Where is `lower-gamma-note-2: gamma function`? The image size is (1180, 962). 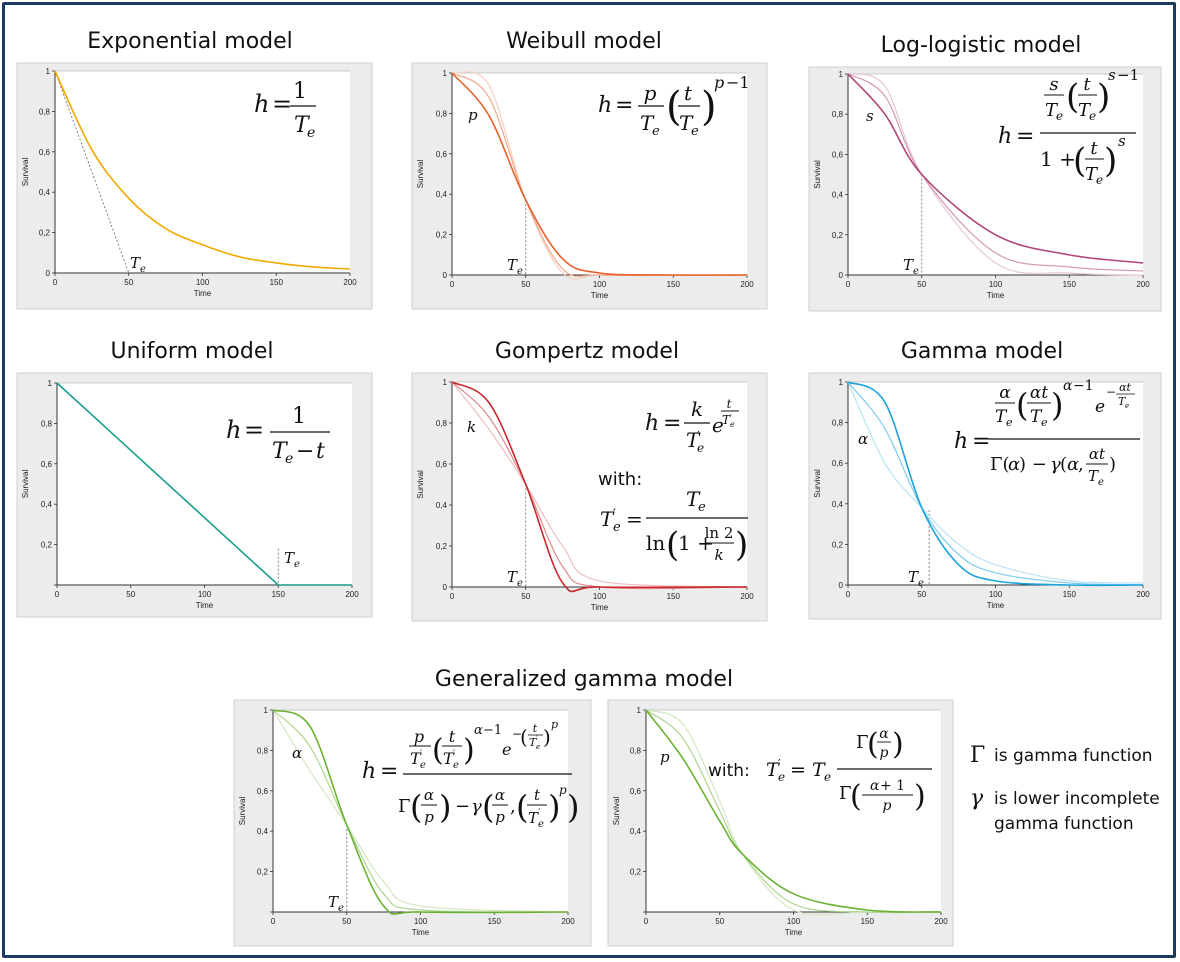 lower-gamma-note-2: gamma function is located at coordinates (1064, 824).